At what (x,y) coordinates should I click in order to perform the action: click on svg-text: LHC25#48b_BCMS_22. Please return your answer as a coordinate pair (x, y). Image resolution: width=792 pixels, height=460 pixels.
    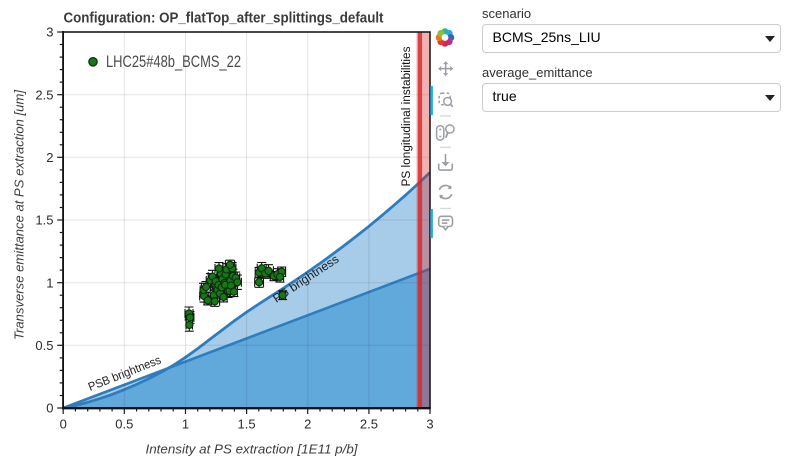
    Looking at the image, I should click on (173, 61).